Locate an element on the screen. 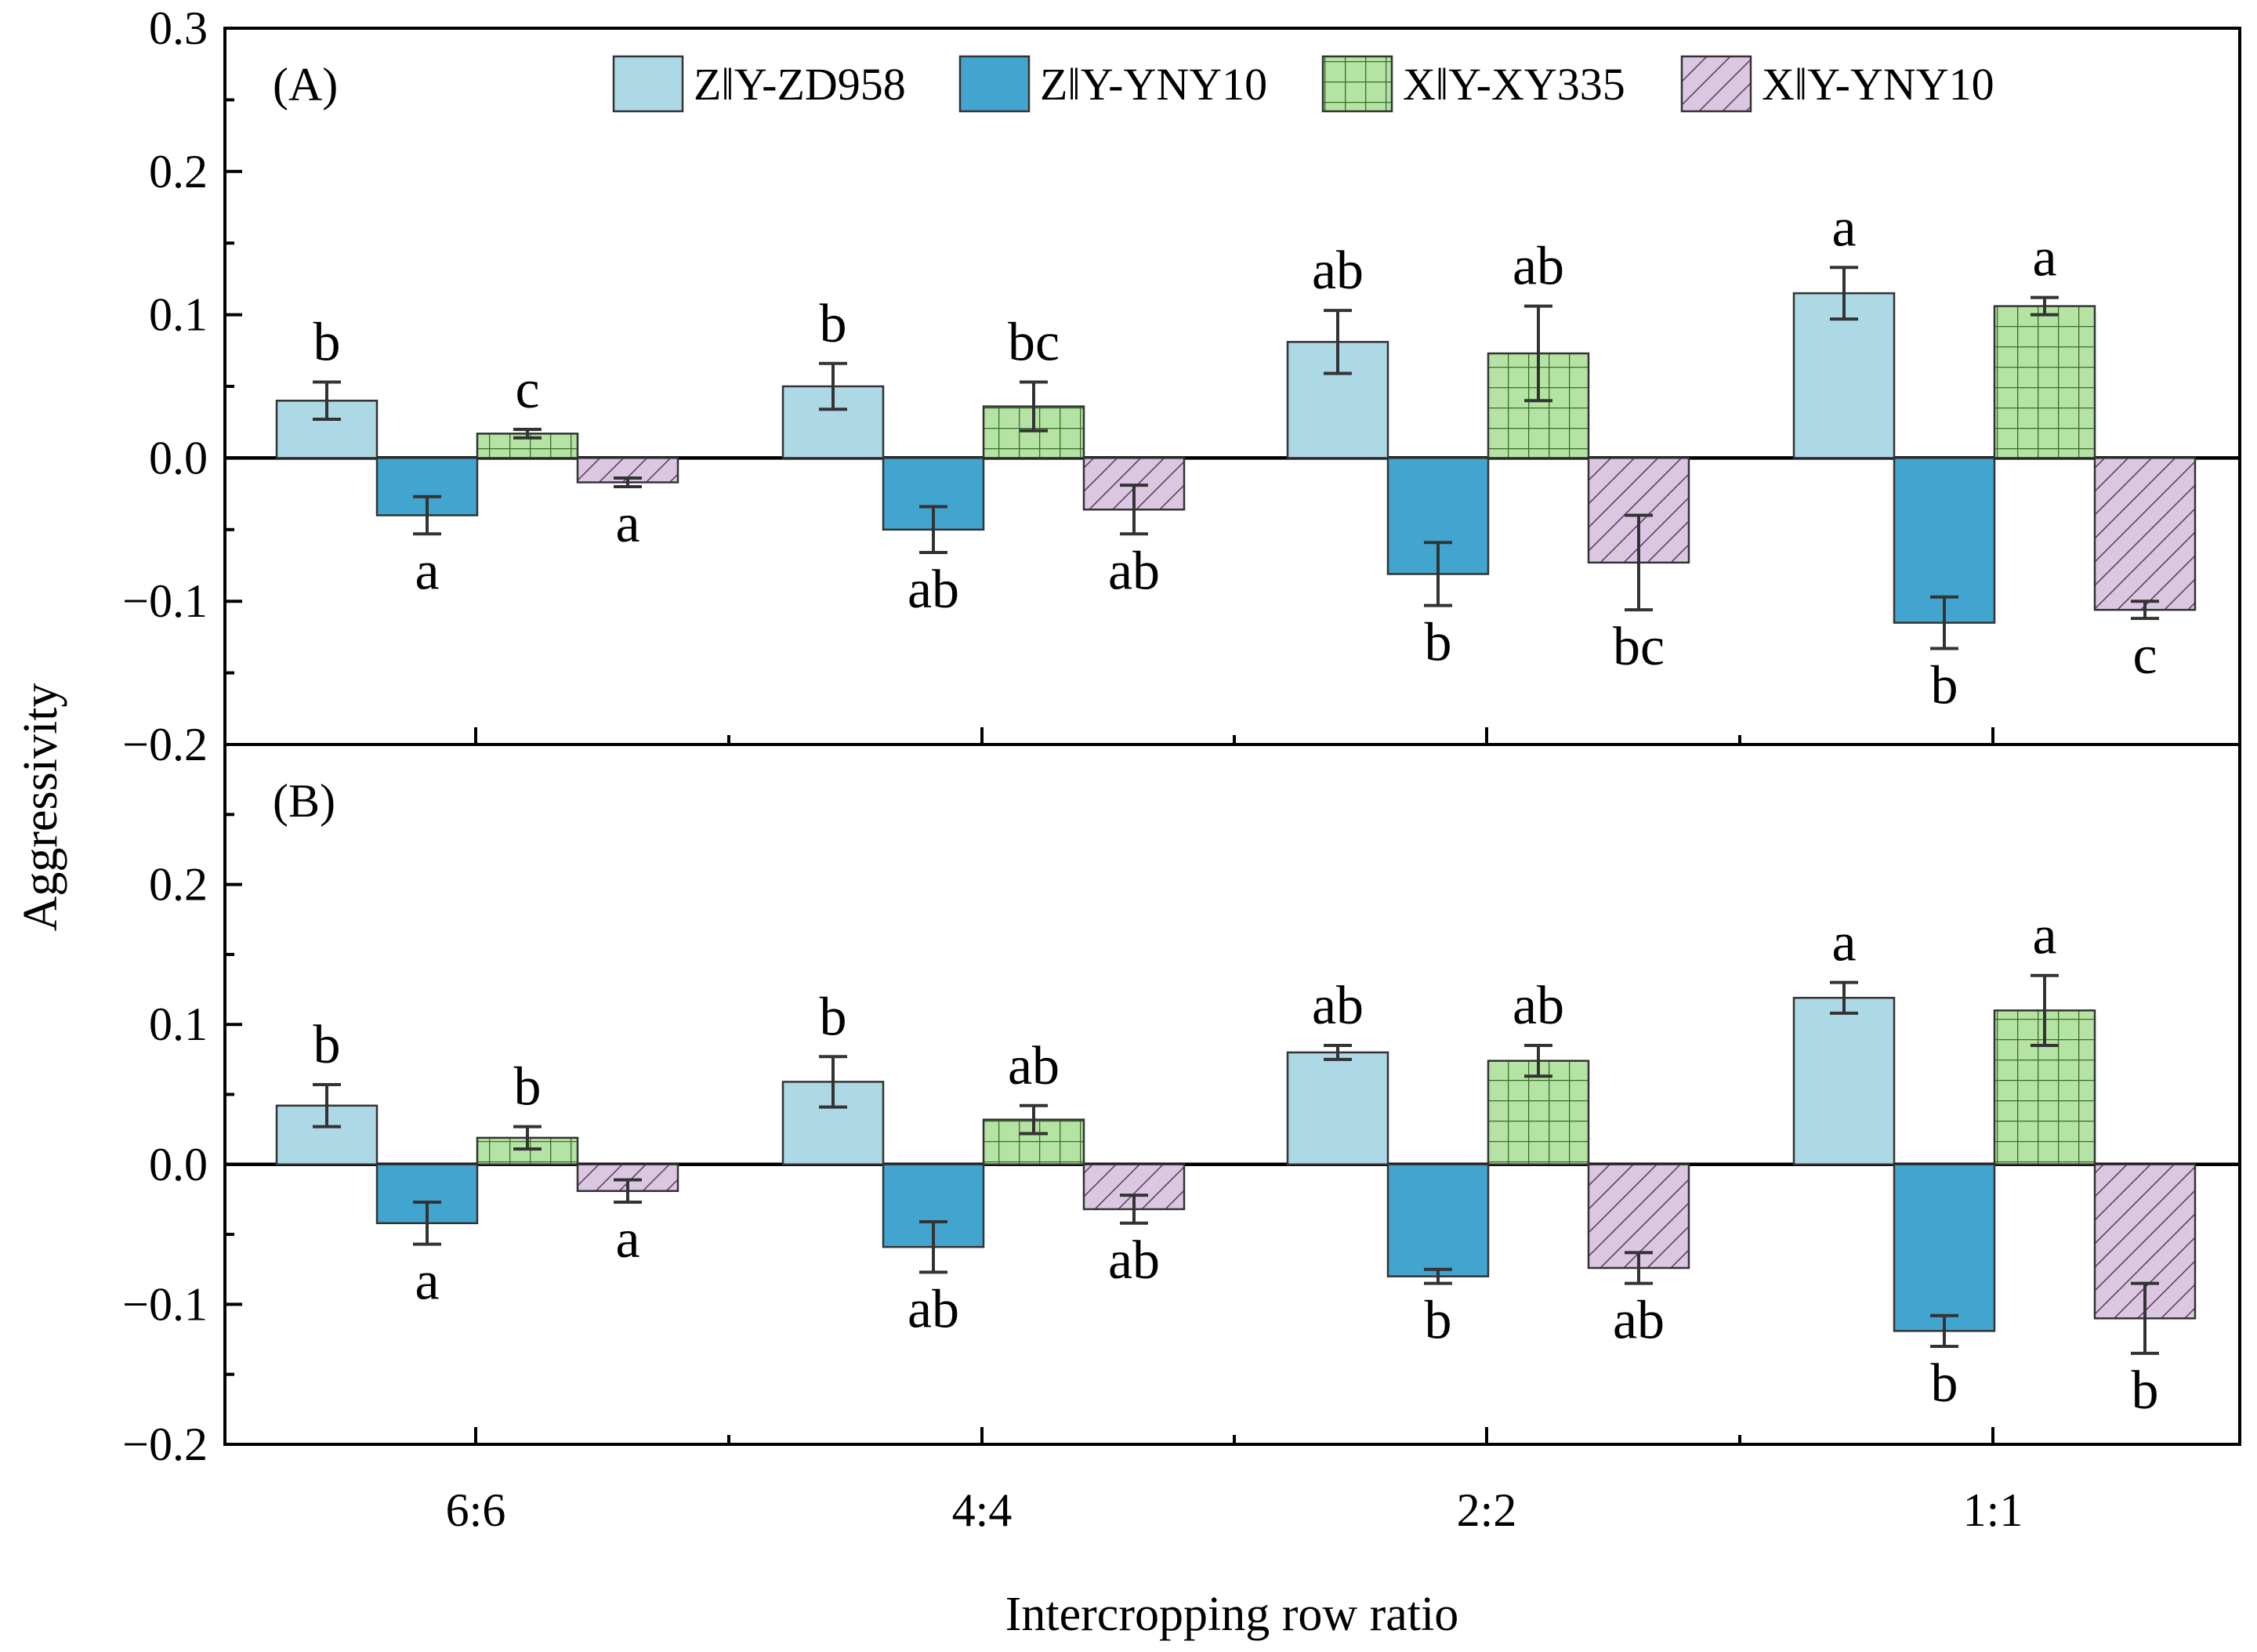 This screenshot has height=1652, width=2257. x-tick-label: 4:4 is located at coordinates (982, 1510).